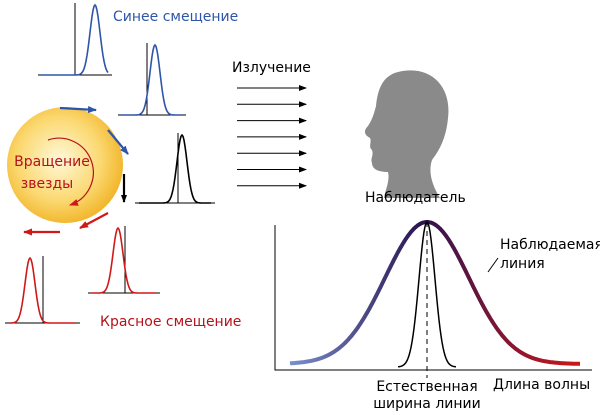 This screenshot has height=415, width=600. What do you see at coordinates (271, 68) in the screenshot?
I see `emission-label: Излучение` at bounding box center [271, 68].